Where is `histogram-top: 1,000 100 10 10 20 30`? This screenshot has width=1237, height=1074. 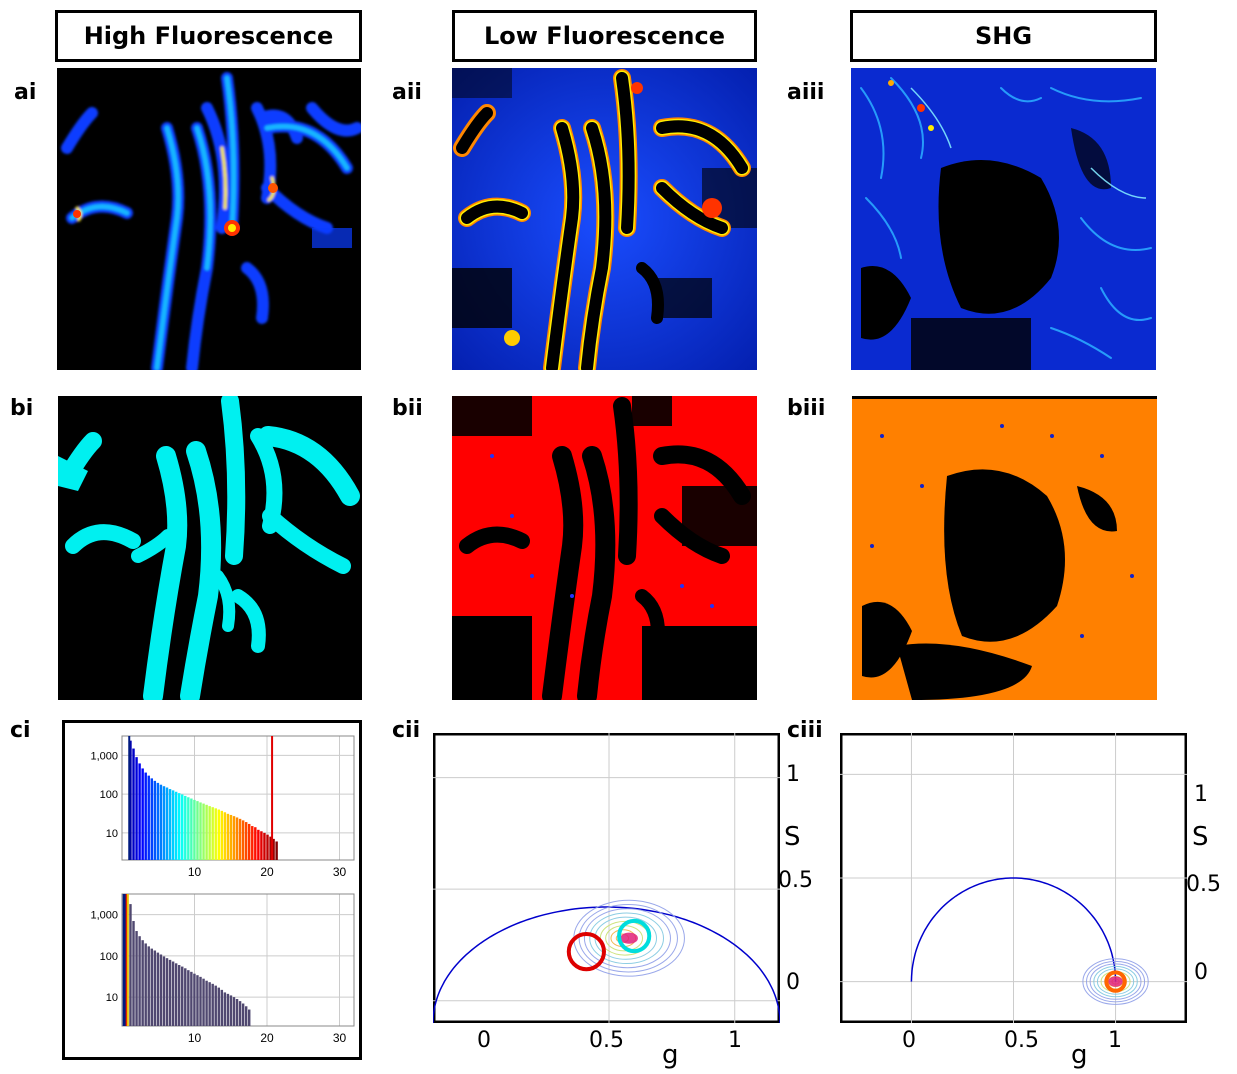 histogram-top: 1,000 100 10 10 20 30 is located at coordinates (212, 807).